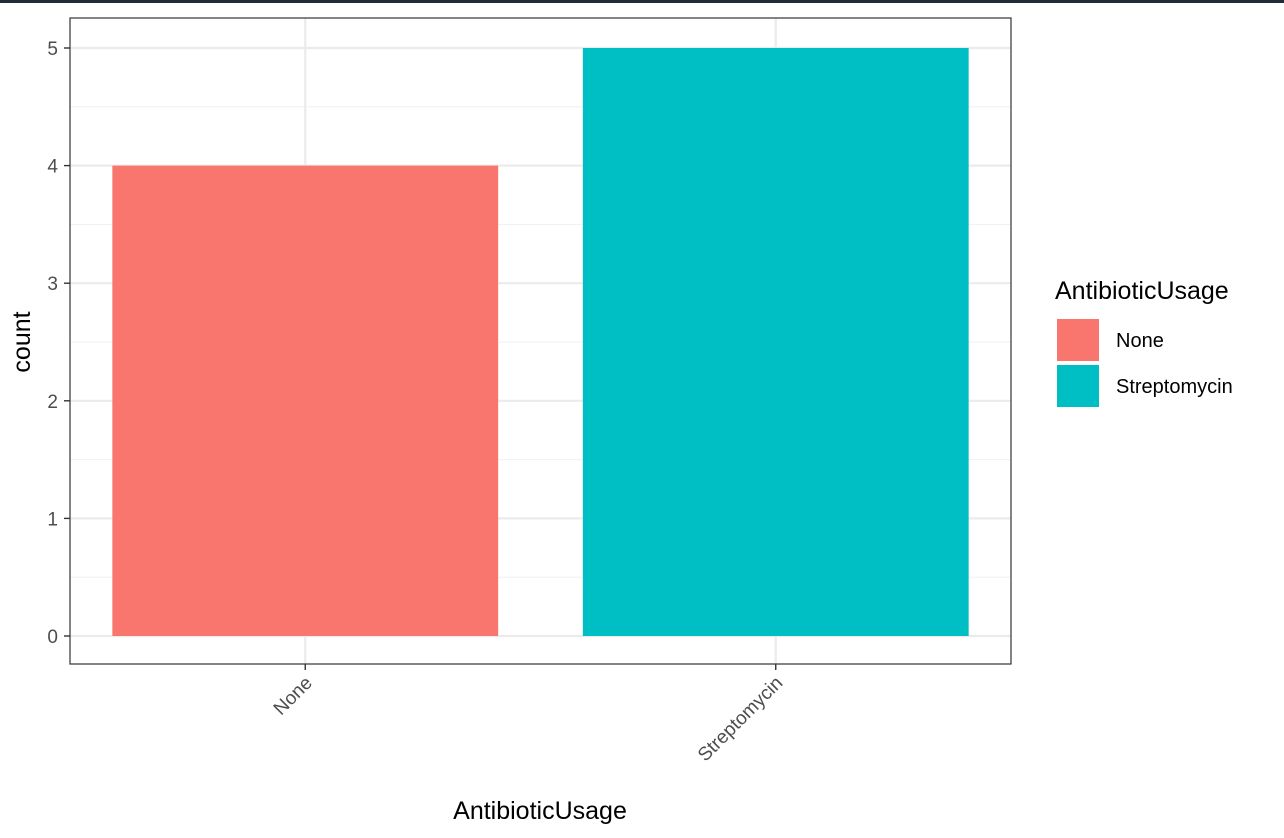 The height and width of the screenshot is (838, 1284). Describe the element at coordinates (540, 811) in the screenshot. I see `x-axis-title: AntibioticUsage` at that location.